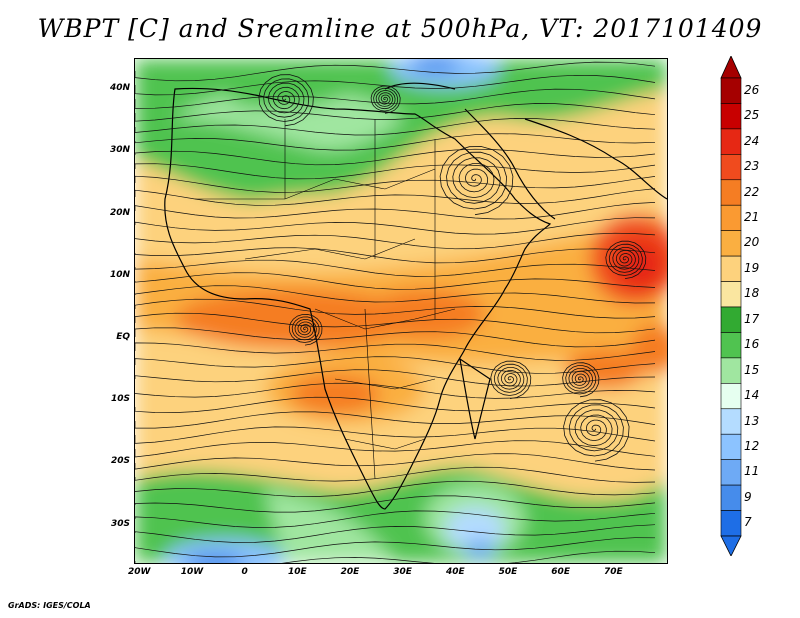  What do you see at coordinates (752, 445) in the screenshot?
I see `colorbar-label: 12` at bounding box center [752, 445].